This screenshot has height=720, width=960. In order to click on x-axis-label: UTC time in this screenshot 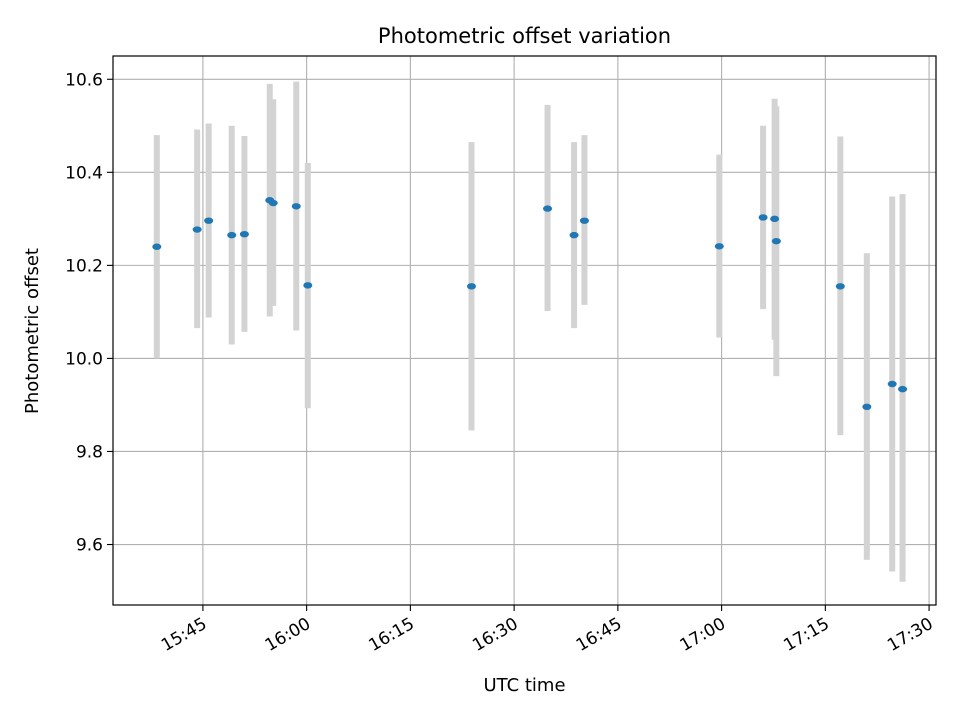, I will do `click(524, 685)`.